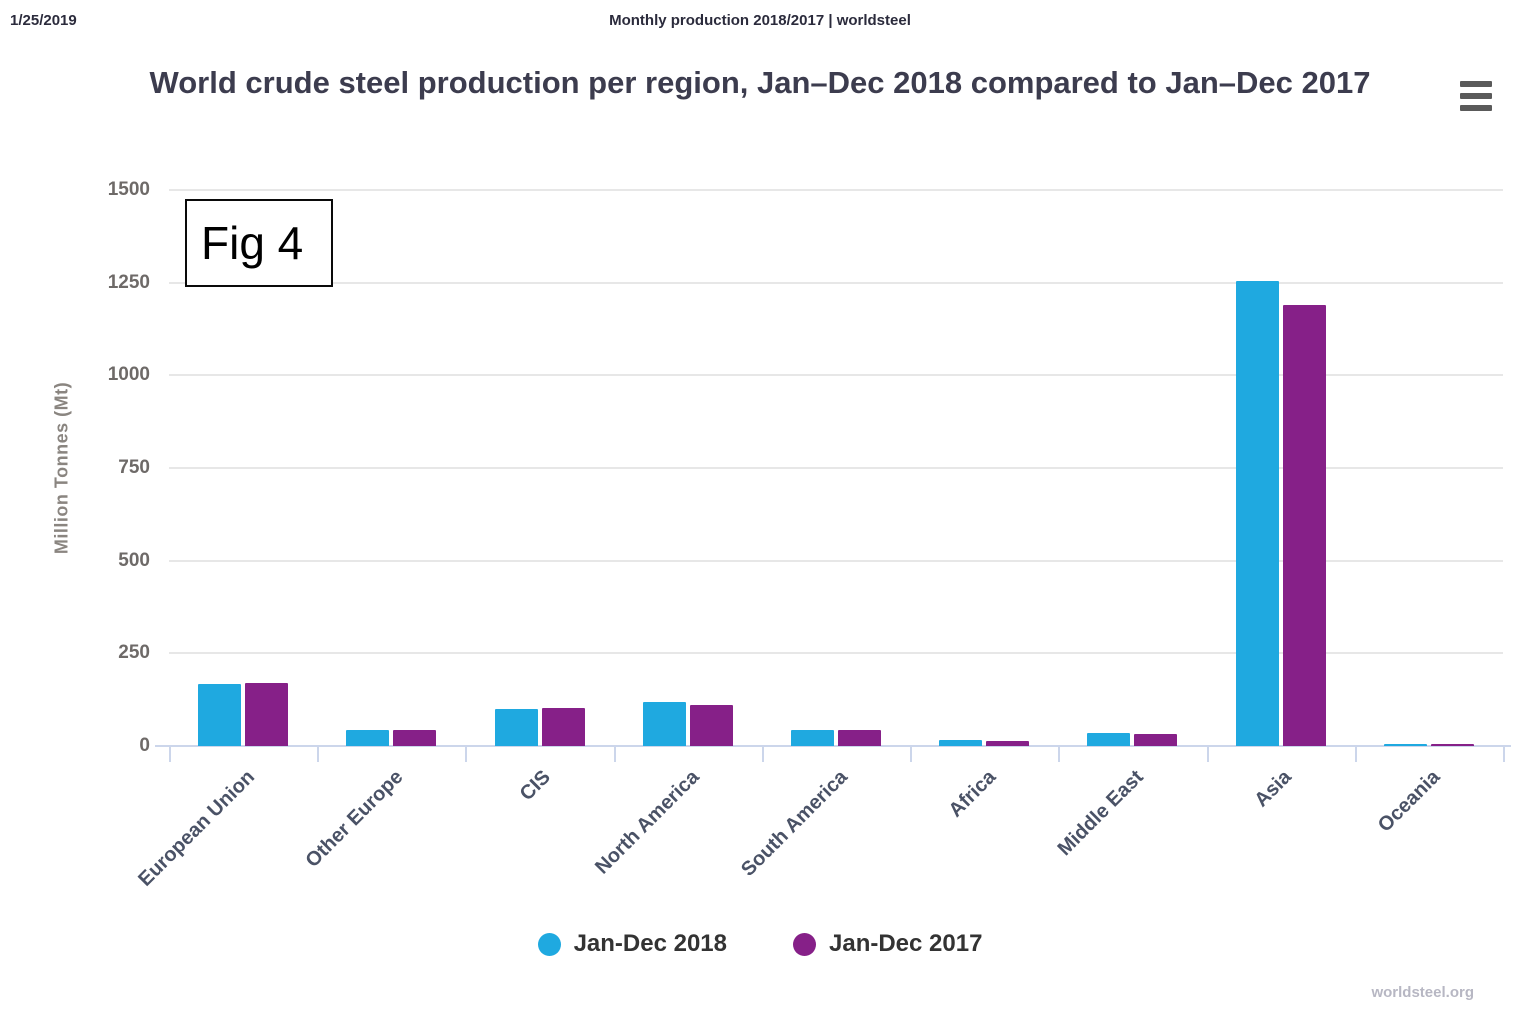  I want to click on bar-cis-jan-dec-2018, so click(516, 727).